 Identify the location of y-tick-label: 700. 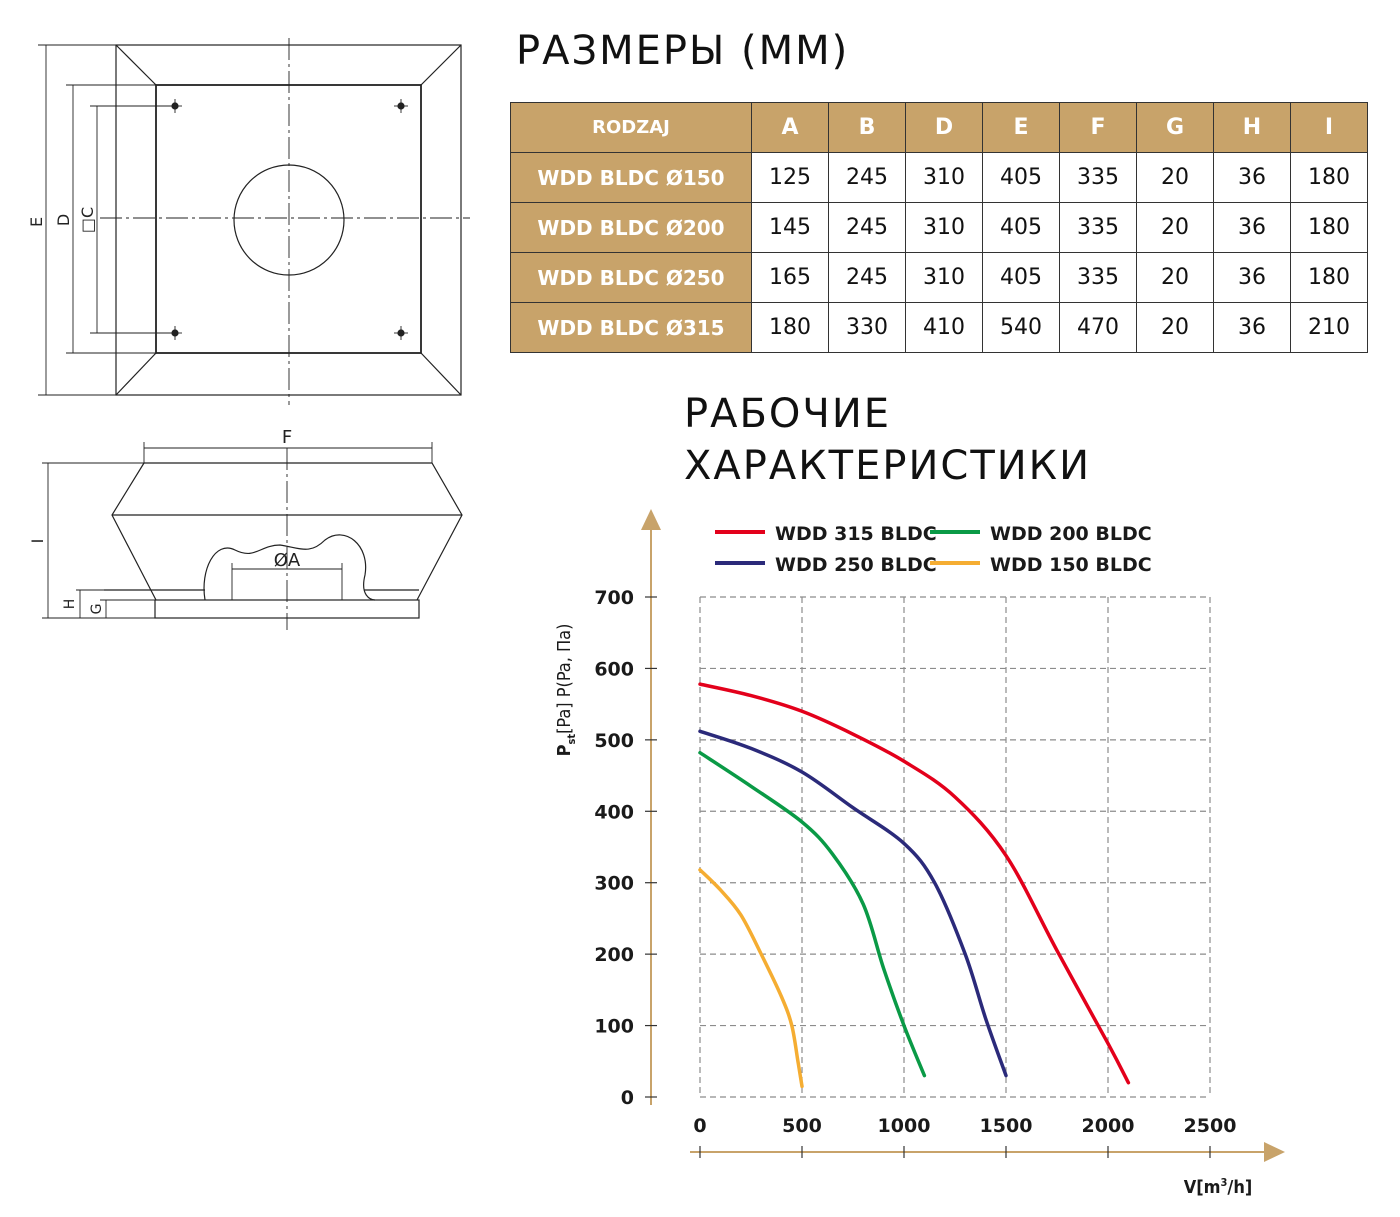
(614, 598).